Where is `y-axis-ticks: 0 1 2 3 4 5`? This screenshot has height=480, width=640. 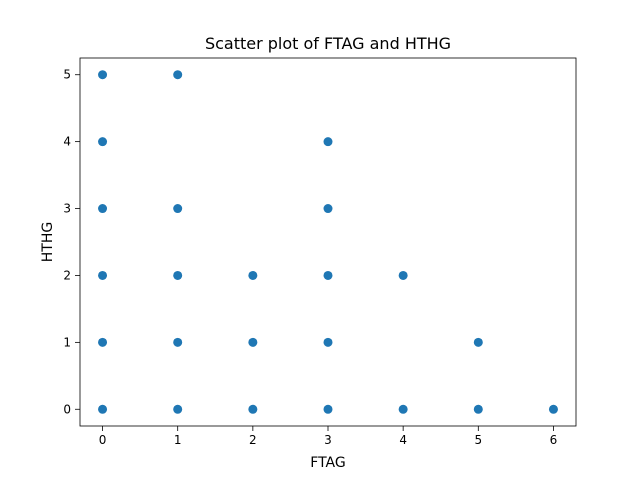 y-axis-ticks: 0 1 2 3 4 5 is located at coordinates (71, 242).